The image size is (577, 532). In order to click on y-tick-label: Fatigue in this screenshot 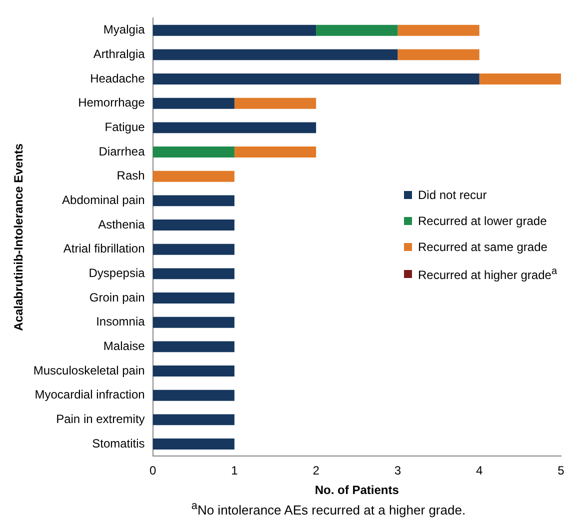, I will do `click(125, 127)`.